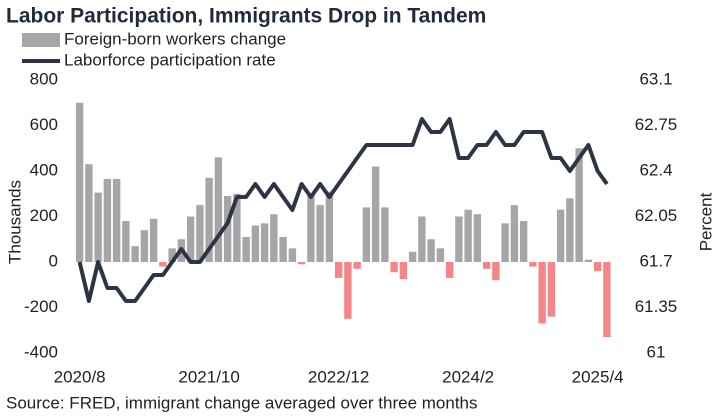 The image size is (722, 418). I want to click on y2-tick-label: 62.75, so click(656, 124).